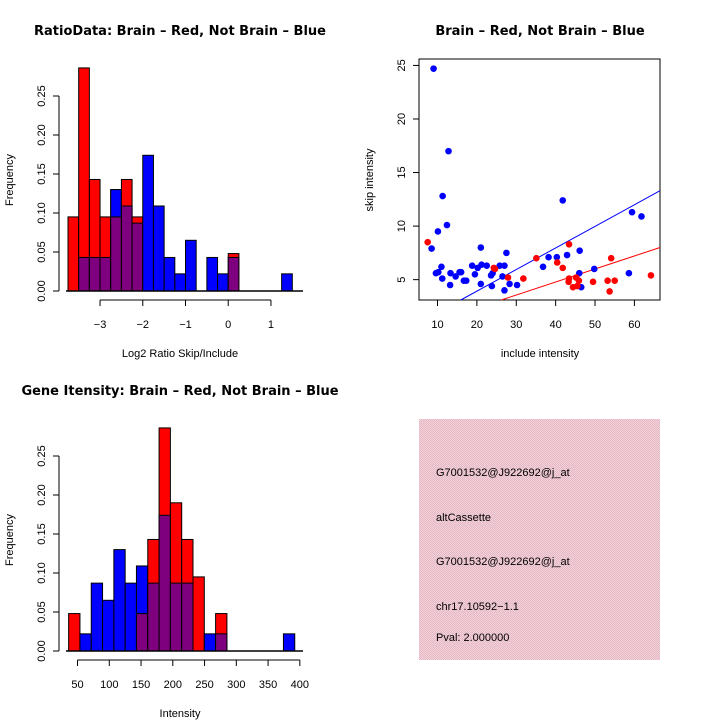 The height and width of the screenshot is (720, 720). What do you see at coordinates (463, 518) in the screenshot?
I see `info-event-type: altCassette` at bounding box center [463, 518].